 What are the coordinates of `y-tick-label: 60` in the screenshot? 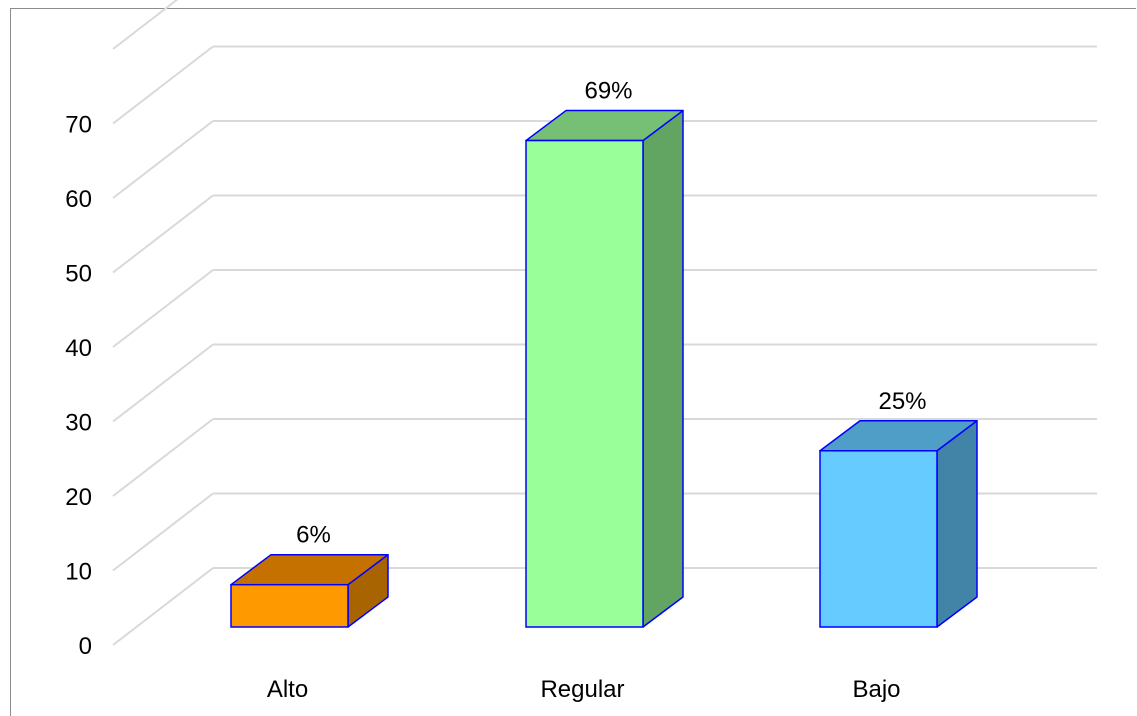 It's located at (78, 199).